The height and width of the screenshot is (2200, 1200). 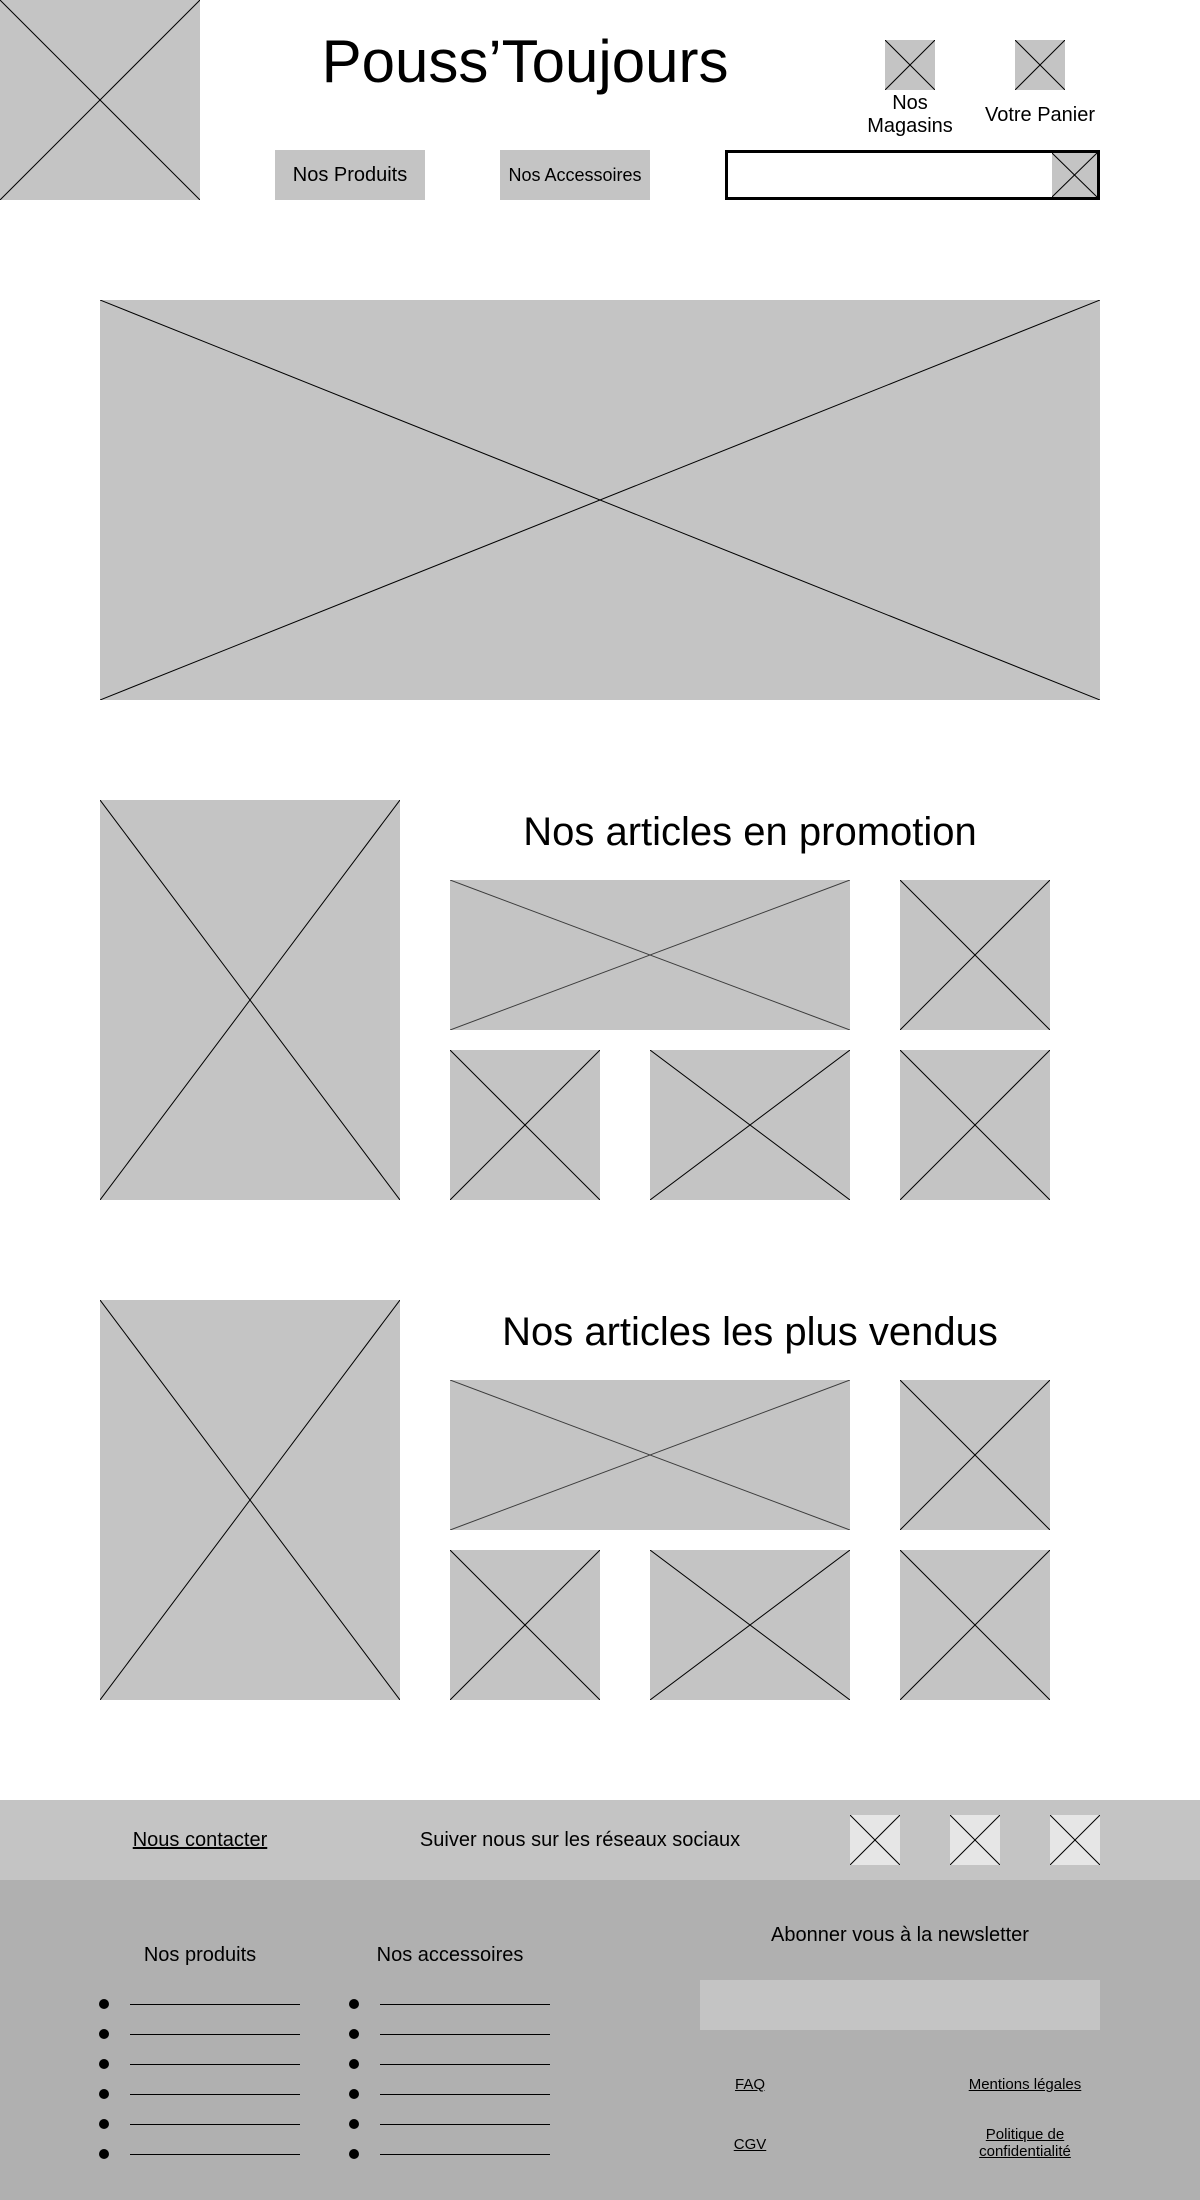 I want to click on bestseller-featured-image, so click(x=250, y=1500).